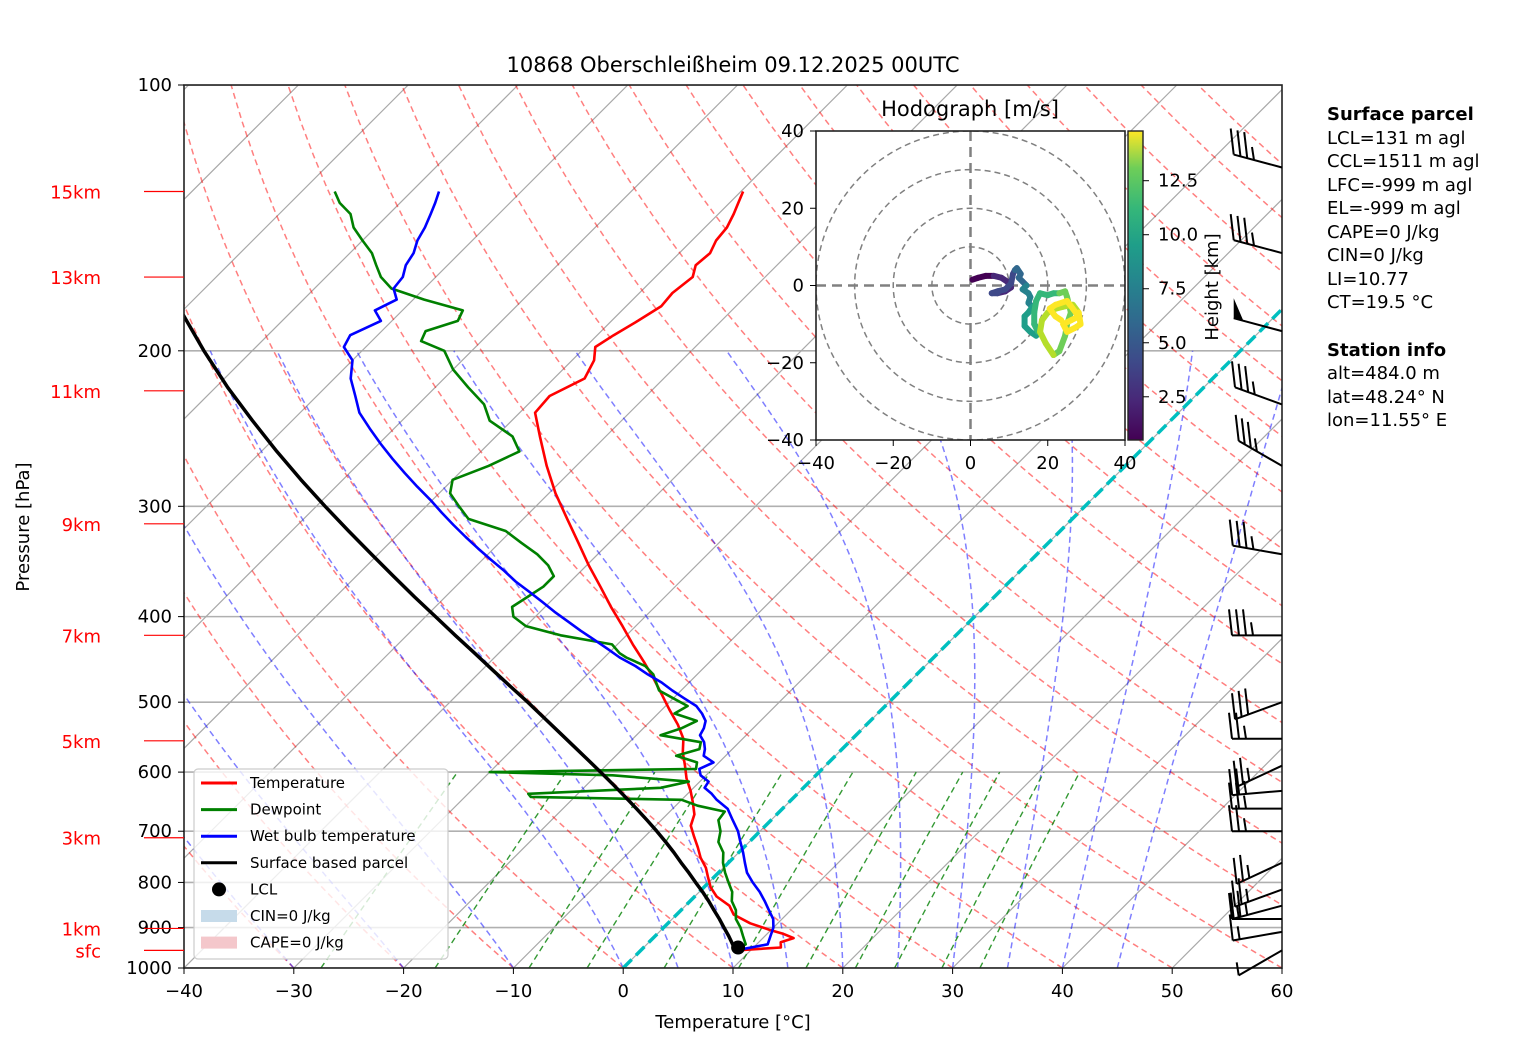  Describe the element at coordinates (792, 131) in the screenshot. I see `hodograph-y-tick-label: 40` at that location.